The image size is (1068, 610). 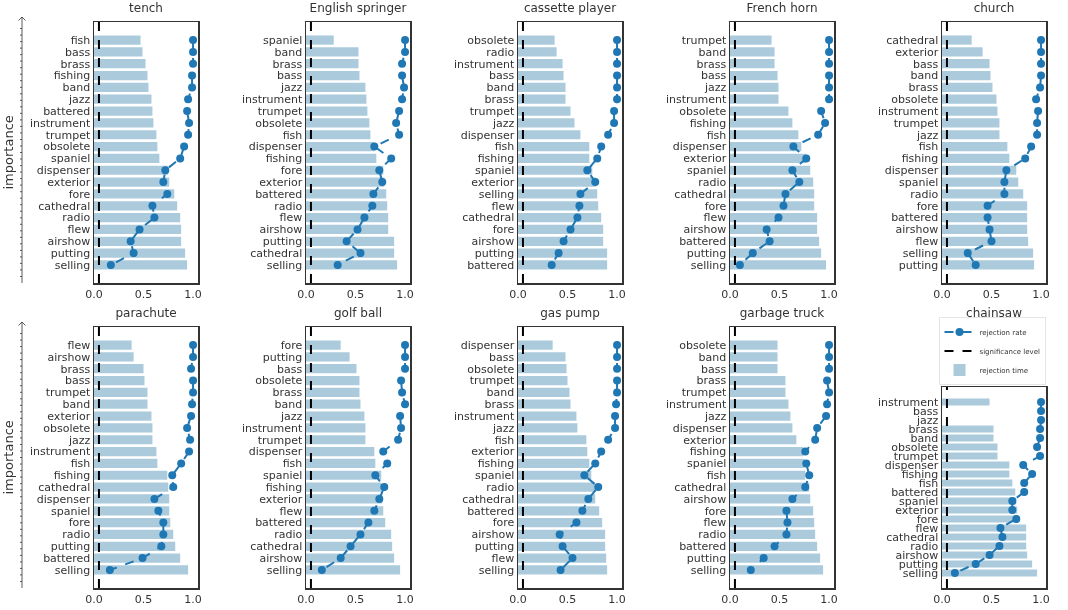 I want to click on y-tick-label: obsolete, so click(x=703, y=111).